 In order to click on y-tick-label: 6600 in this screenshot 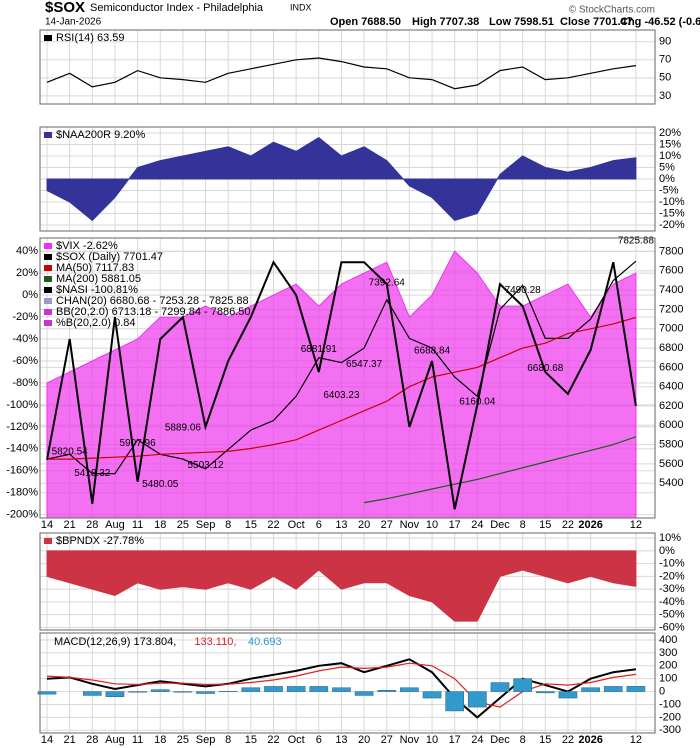, I will do `click(671, 367)`.